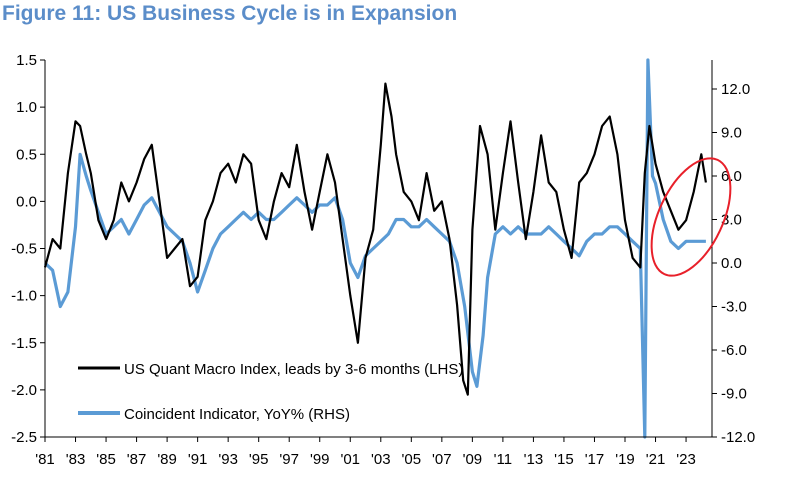 The height and width of the screenshot is (477, 791). I want to click on x-tick-label: '07, so click(442, 459).